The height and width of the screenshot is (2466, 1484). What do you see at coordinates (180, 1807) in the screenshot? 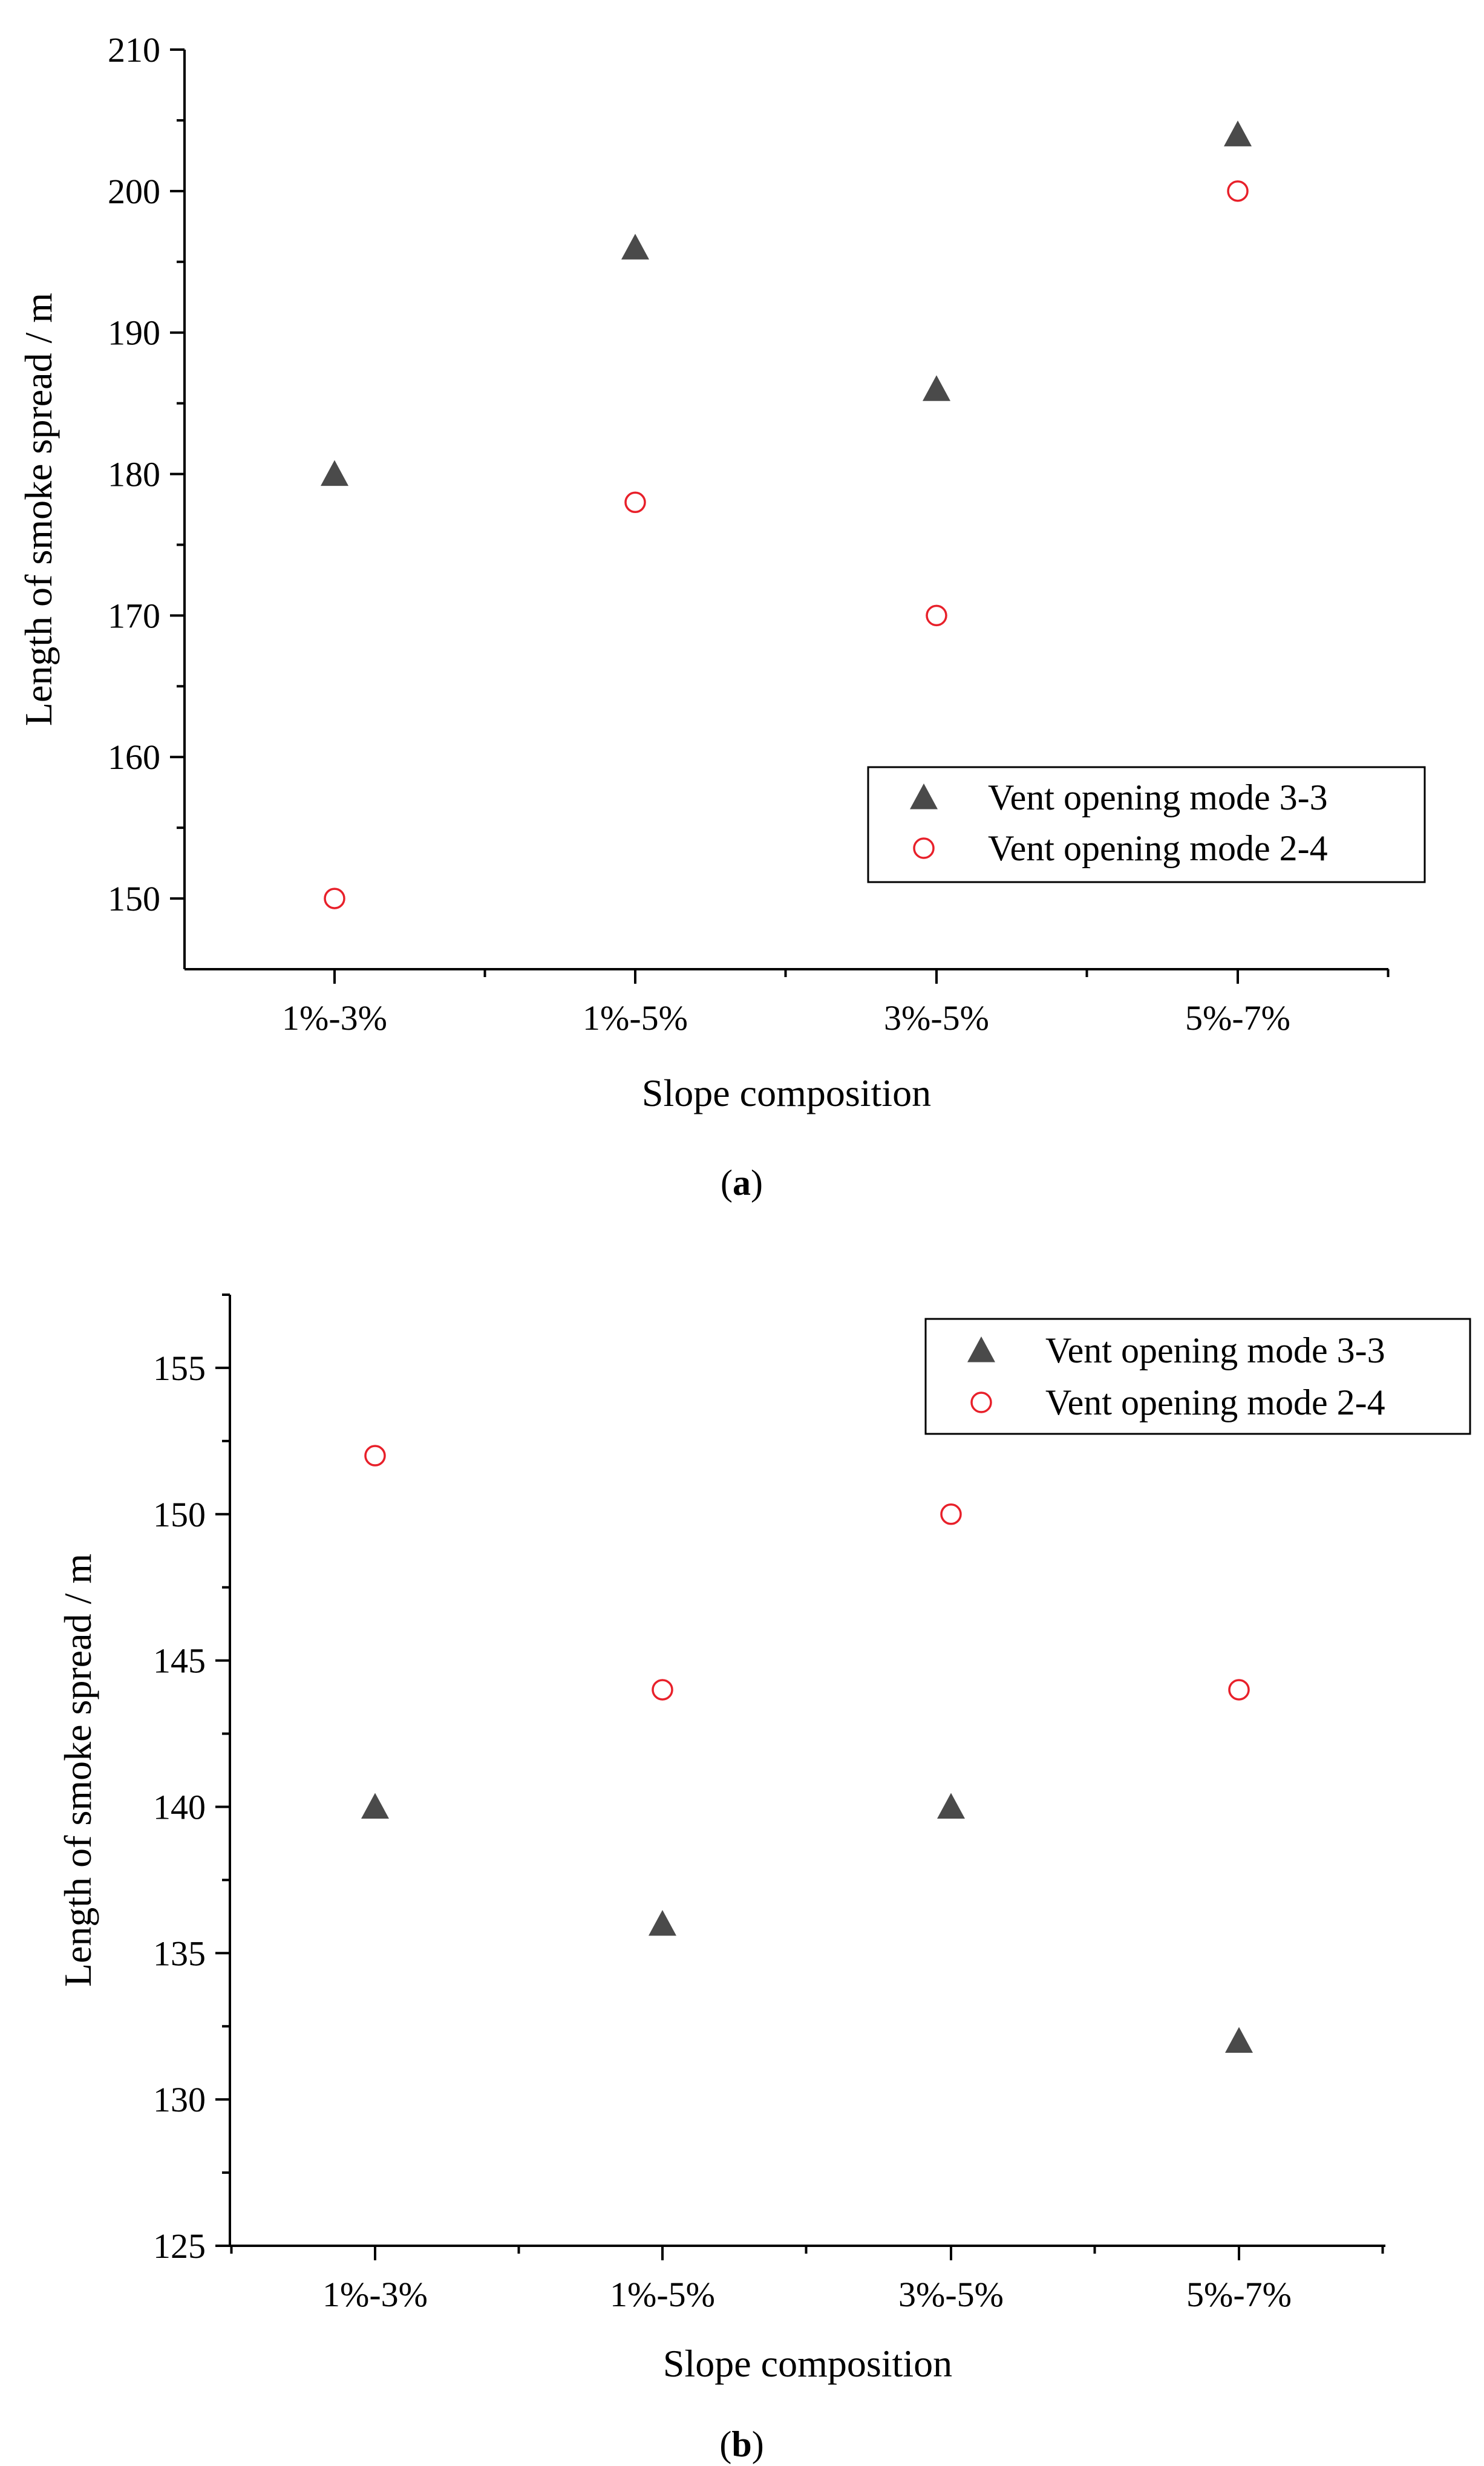
I see `y-tick-label: 140` at bounding box center [180, 1807].